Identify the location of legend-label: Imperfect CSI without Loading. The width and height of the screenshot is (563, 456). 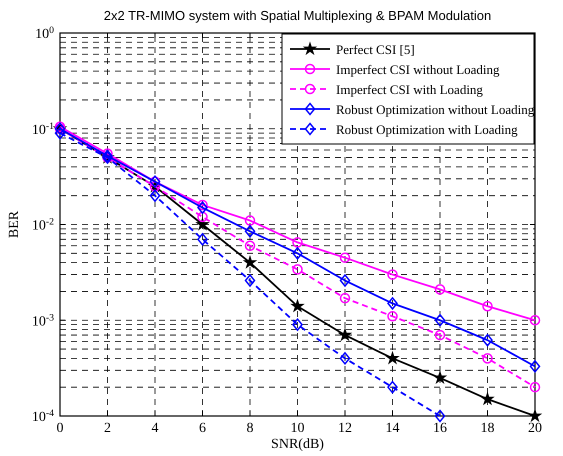
(418, 69).